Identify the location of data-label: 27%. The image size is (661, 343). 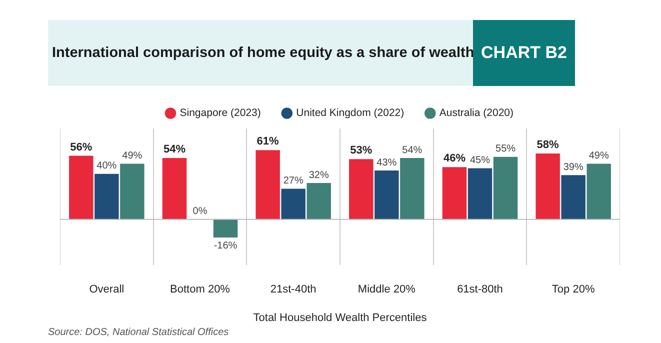
(293, 180).